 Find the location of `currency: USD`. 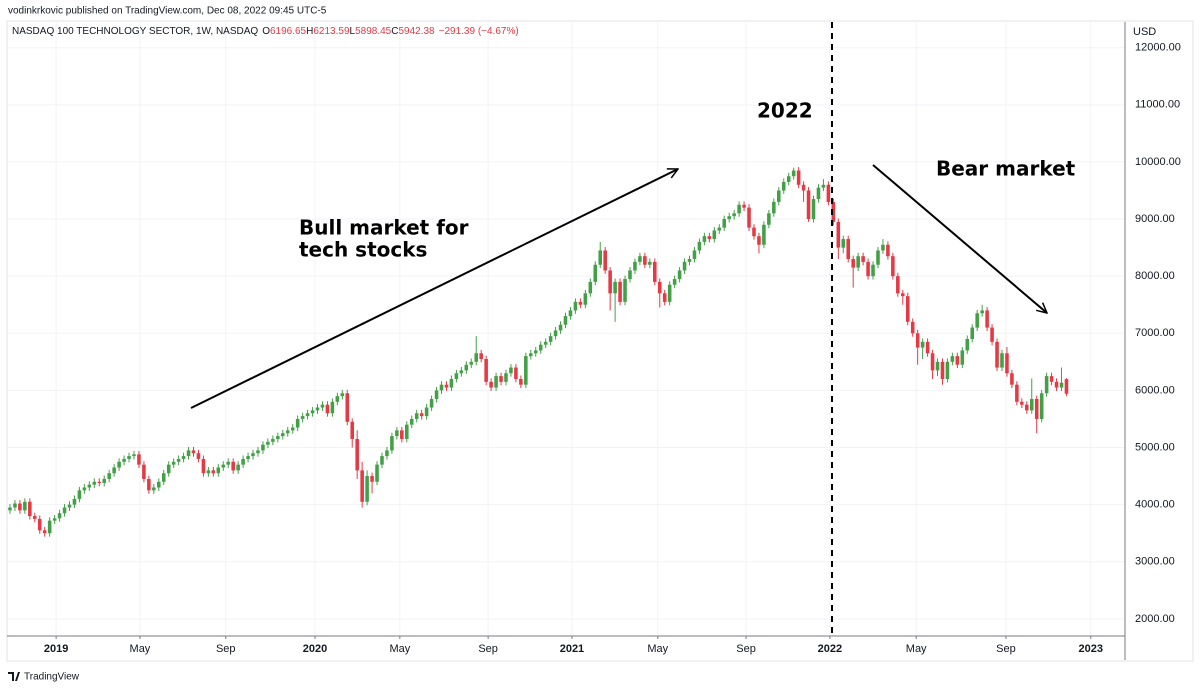

currency: USD is located at coordinates (1144, 32).